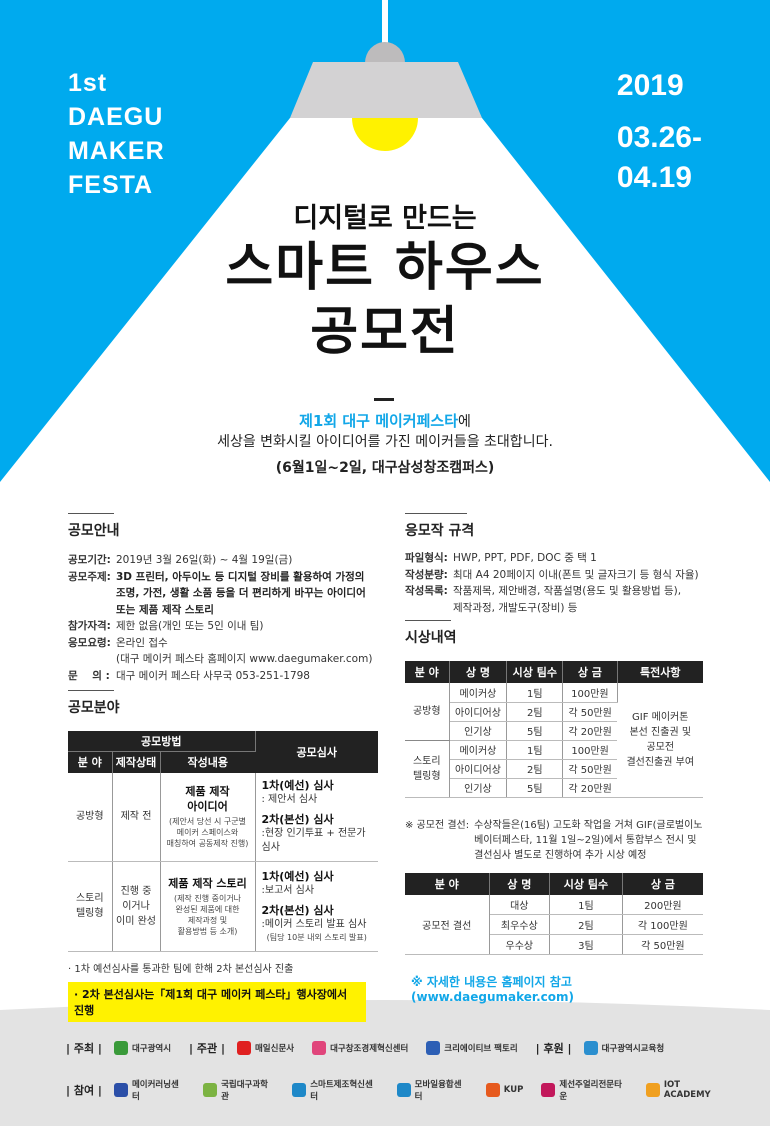 This screenshot has height=1126, width=770. I want to click on judge-note: (팀당 10분 내외 스토리 발표), so click(316, 937).